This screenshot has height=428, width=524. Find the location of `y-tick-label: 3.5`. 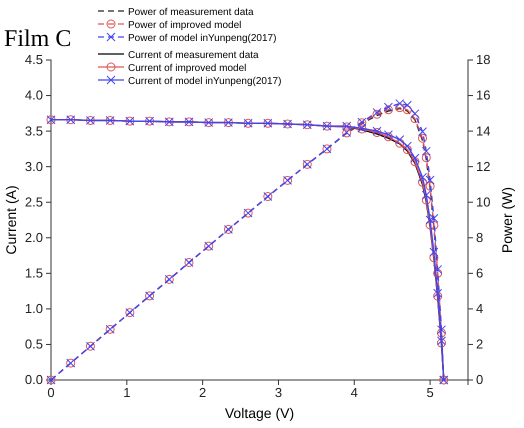

y-tick-label: 3.5 is located at coordinates (33, 130).